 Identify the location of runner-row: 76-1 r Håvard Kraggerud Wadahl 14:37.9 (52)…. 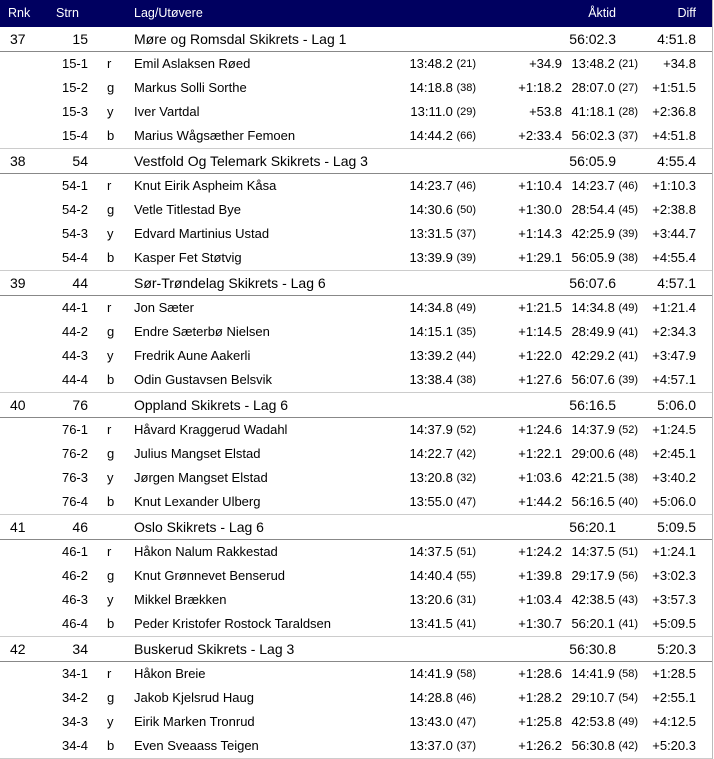
(356, 430).